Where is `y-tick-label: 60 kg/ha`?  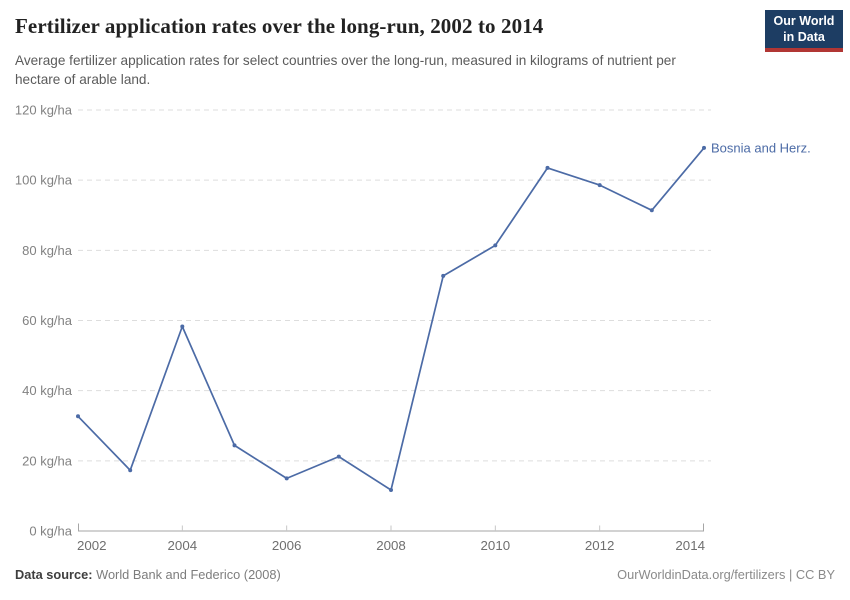
y-tick-label: 60 kg/ha is located at coordinates (47, 320).